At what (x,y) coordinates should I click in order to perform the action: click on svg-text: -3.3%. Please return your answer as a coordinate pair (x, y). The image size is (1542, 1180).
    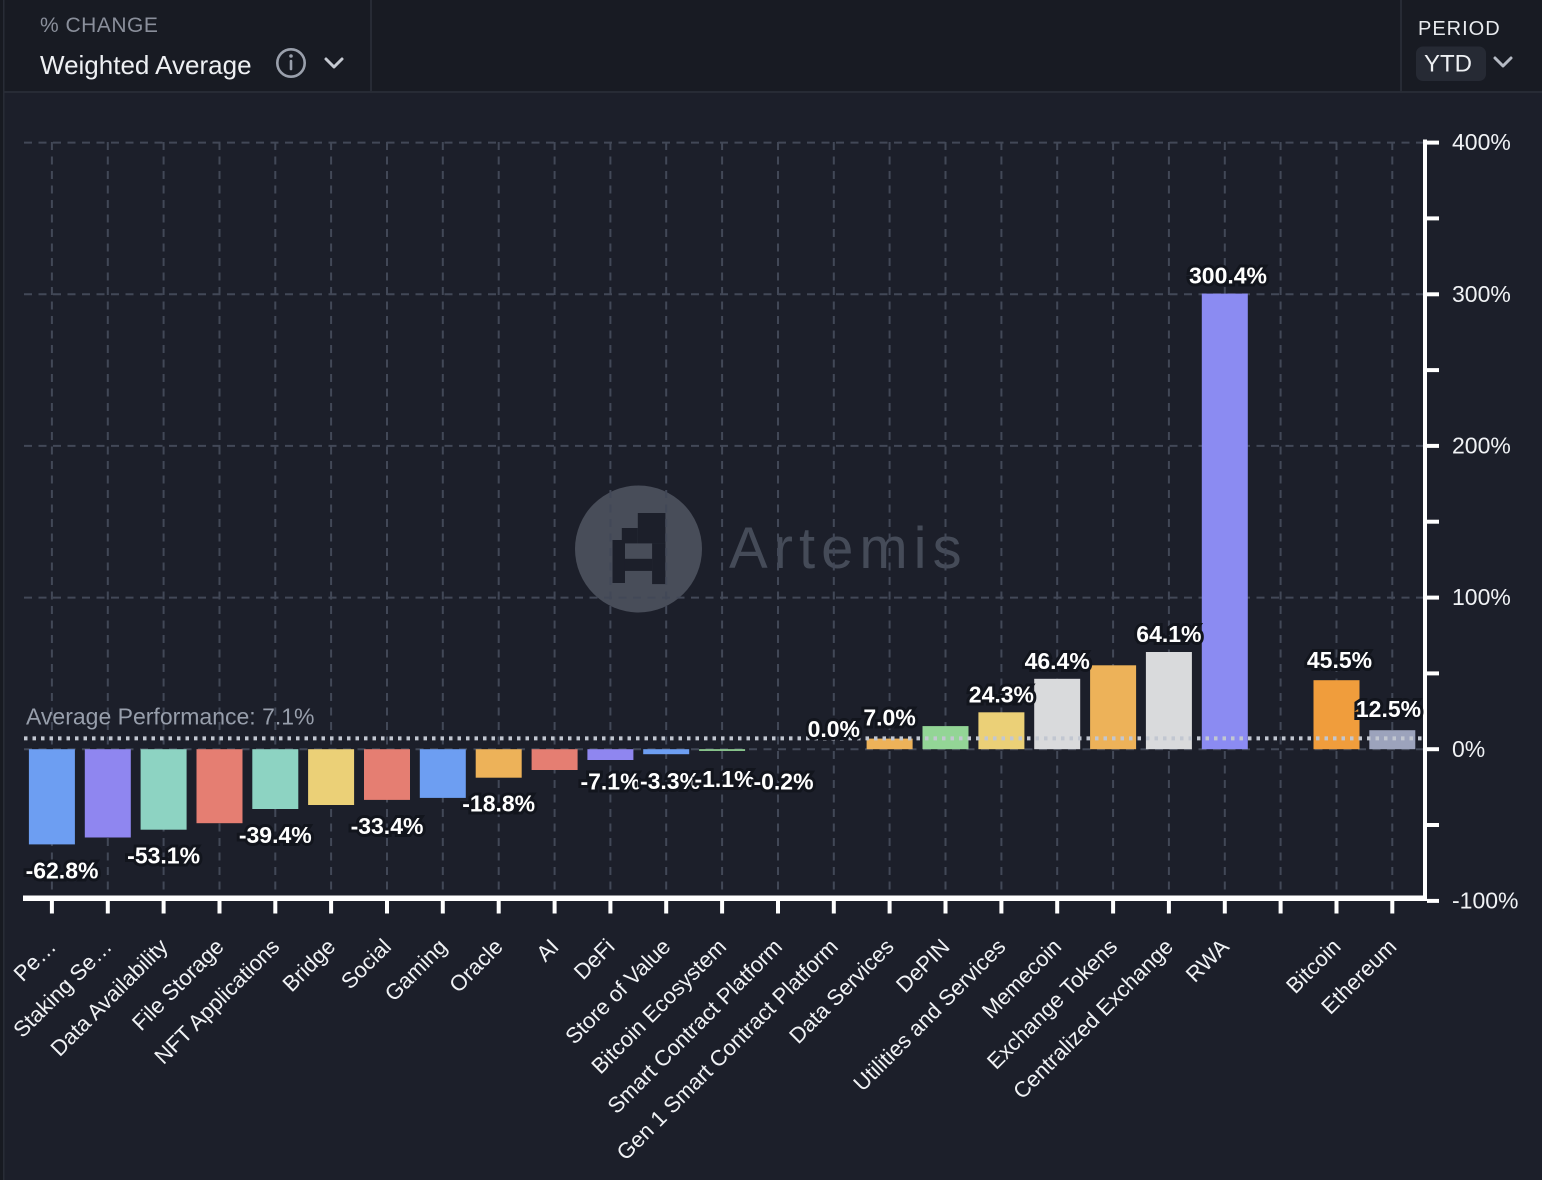
    Looking at the image, I should click on (670, 781).